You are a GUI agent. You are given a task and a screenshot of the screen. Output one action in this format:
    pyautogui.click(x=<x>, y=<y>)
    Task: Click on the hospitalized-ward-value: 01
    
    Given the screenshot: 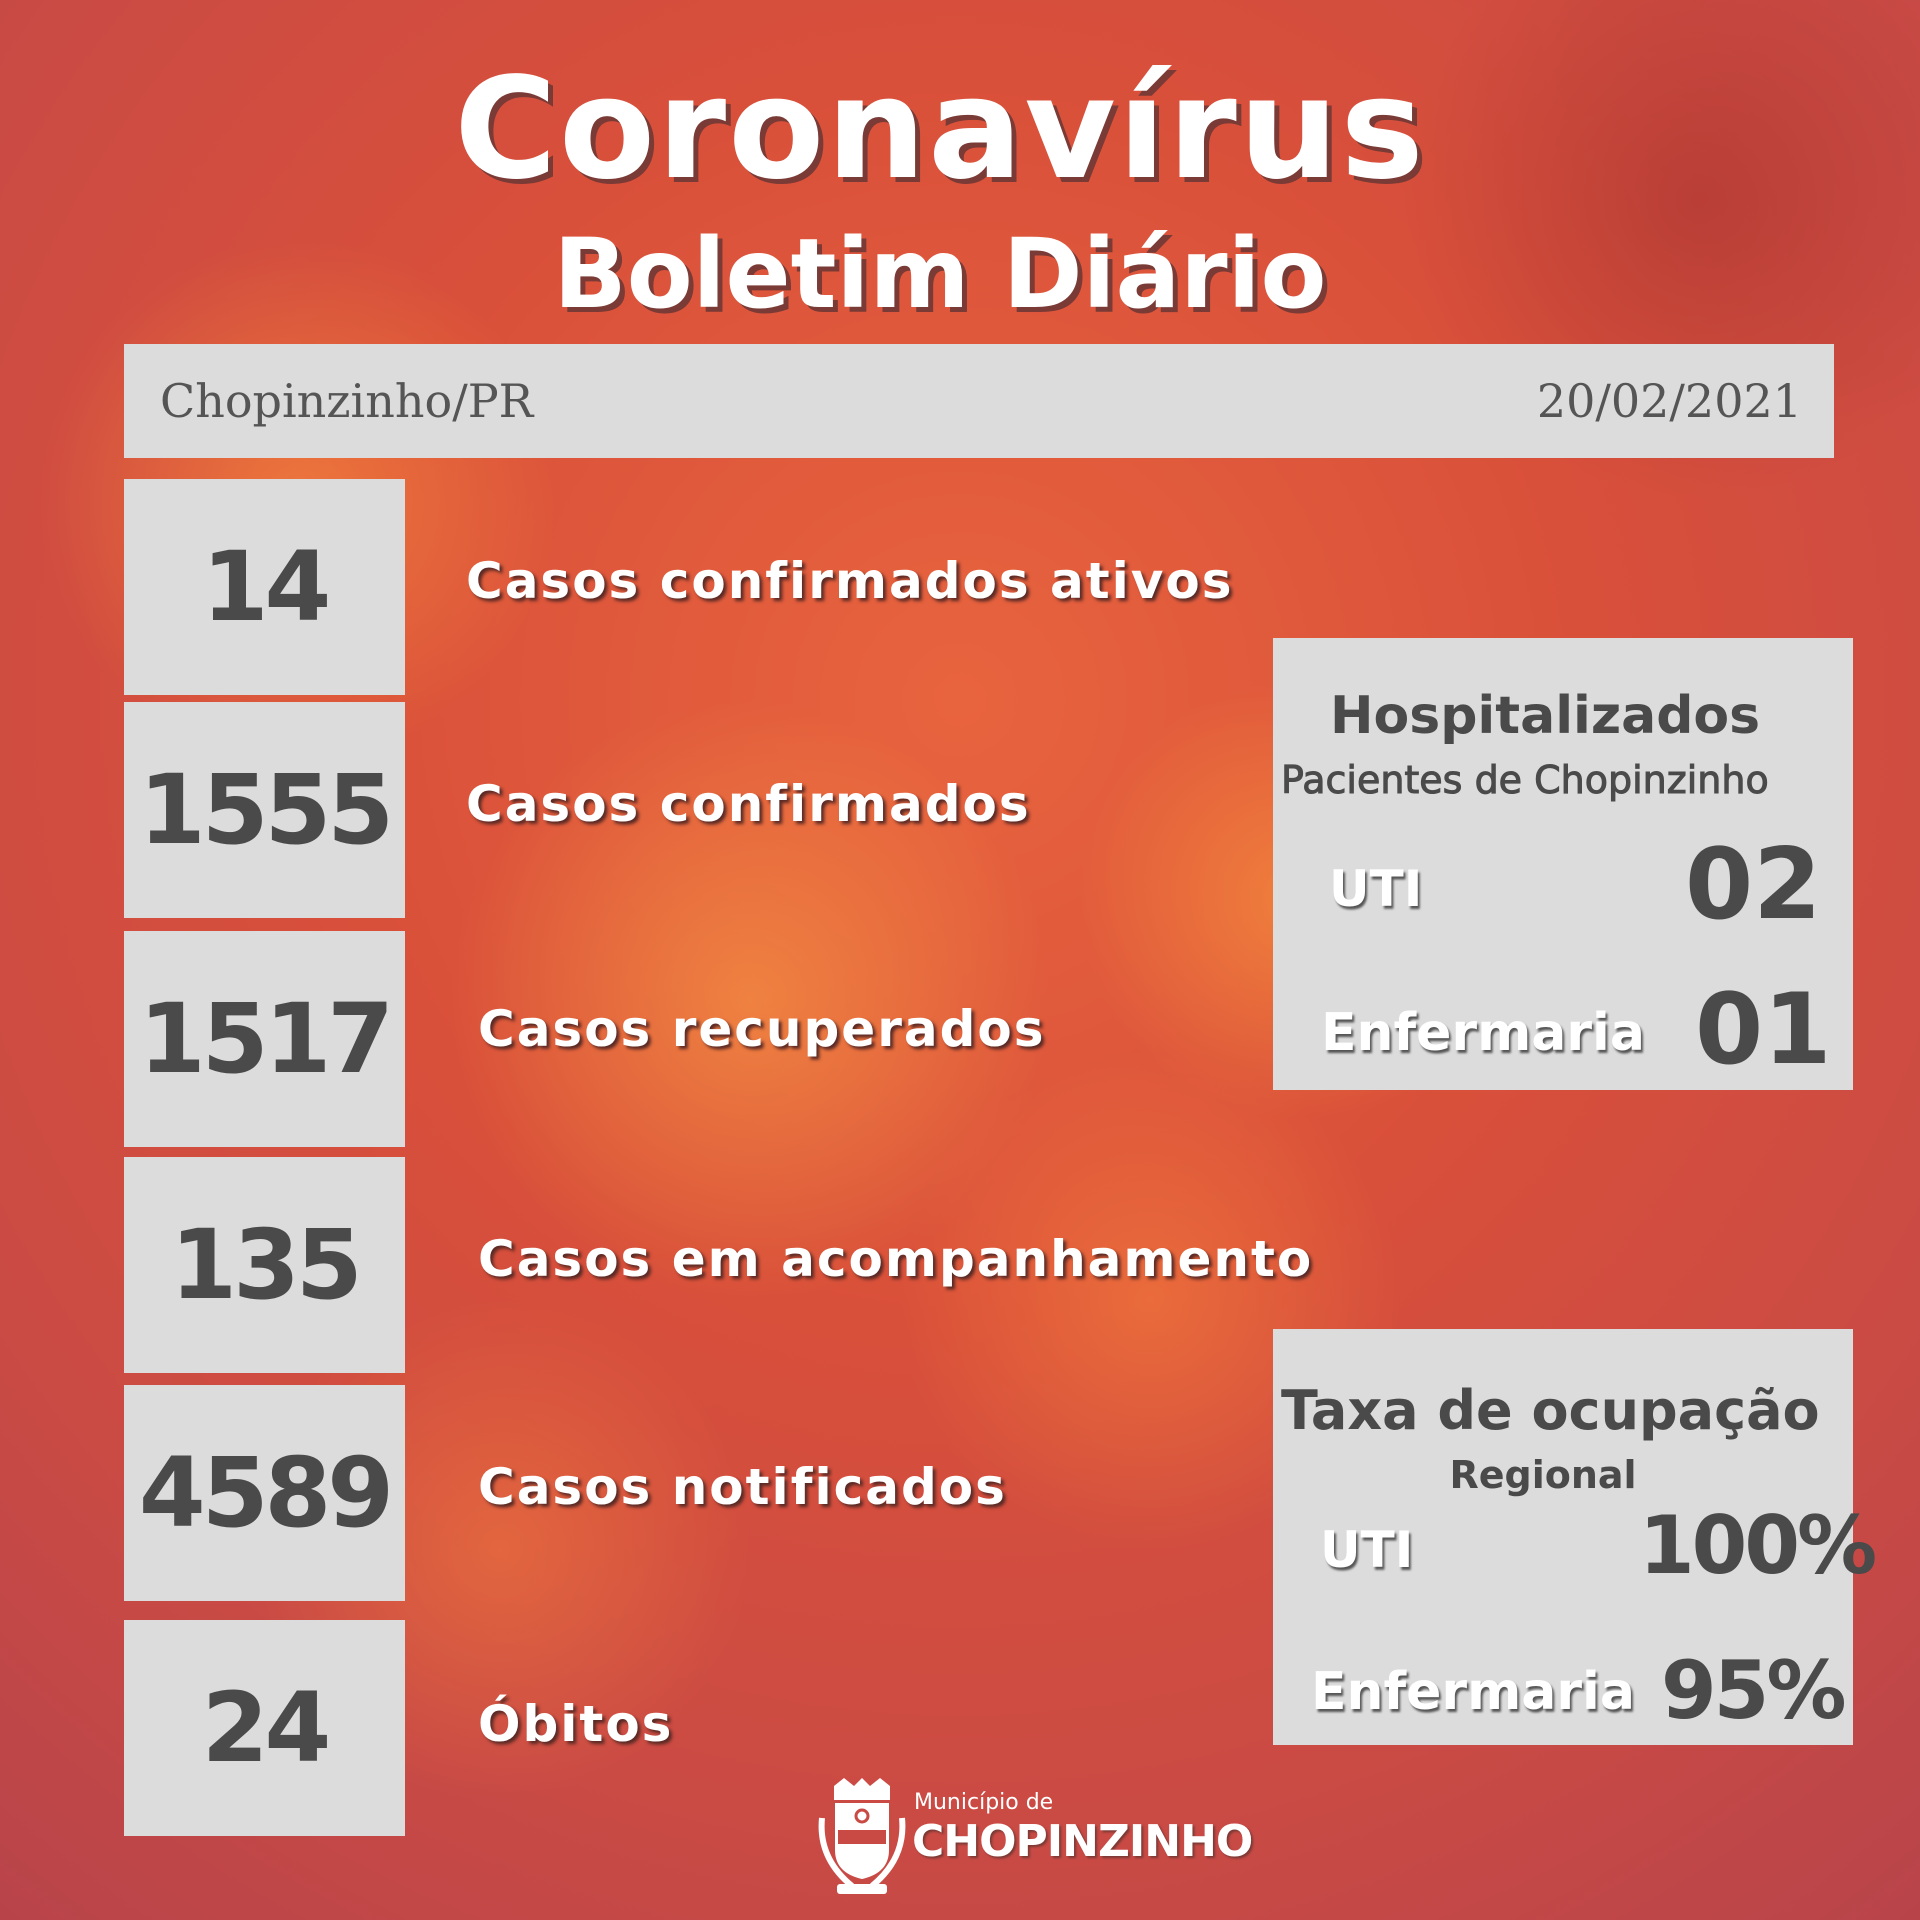 What is the action you would take?
    pyautogui.click(x=1763, y=1030)
    